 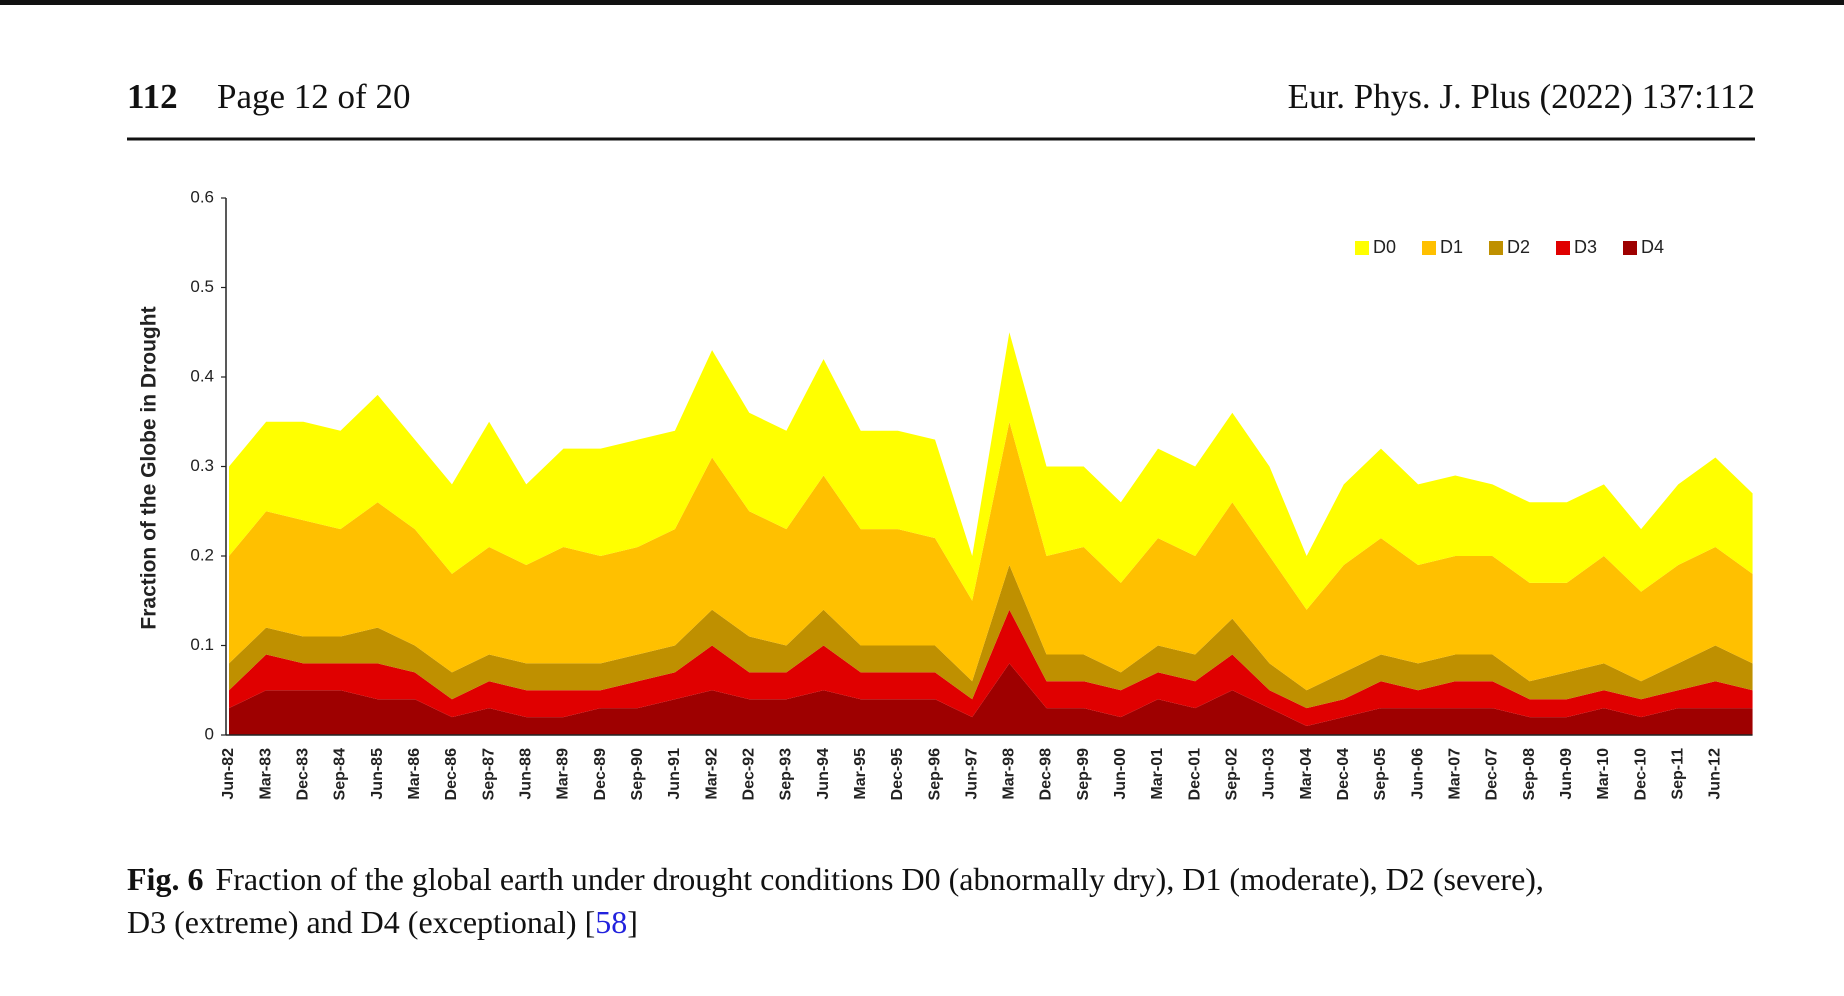 I want to click on y-tick-label: 0.6, so click(x=202, y=196).